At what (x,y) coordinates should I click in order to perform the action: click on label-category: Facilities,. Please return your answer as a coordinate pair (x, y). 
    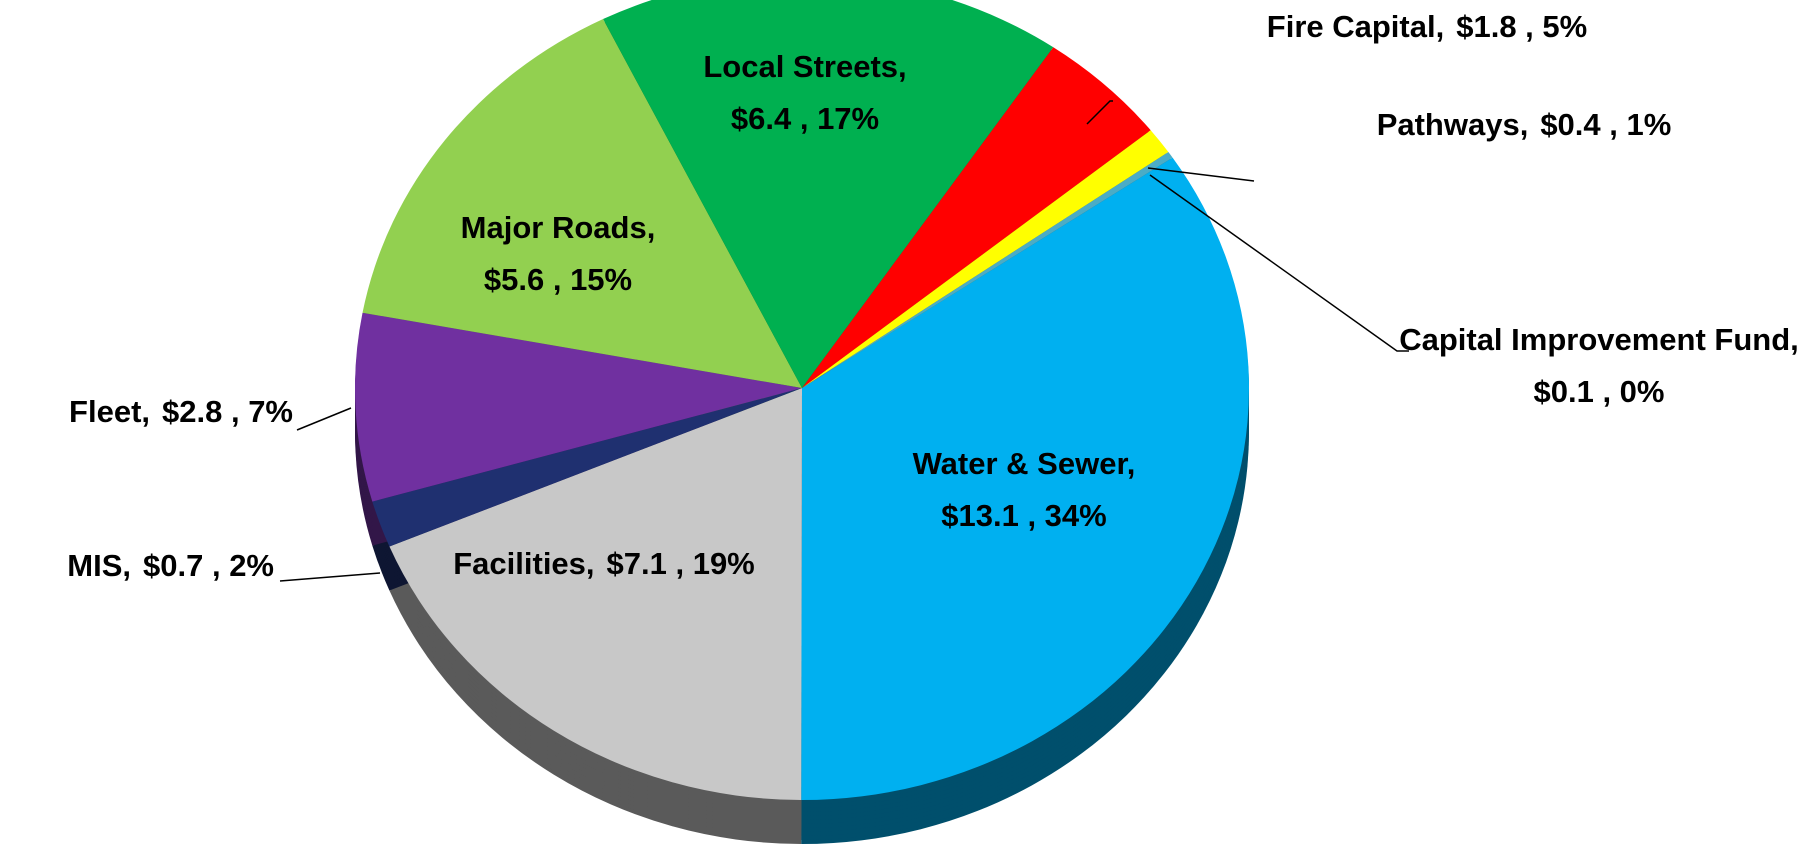
    Looking at the image, I should click on (523, 563).